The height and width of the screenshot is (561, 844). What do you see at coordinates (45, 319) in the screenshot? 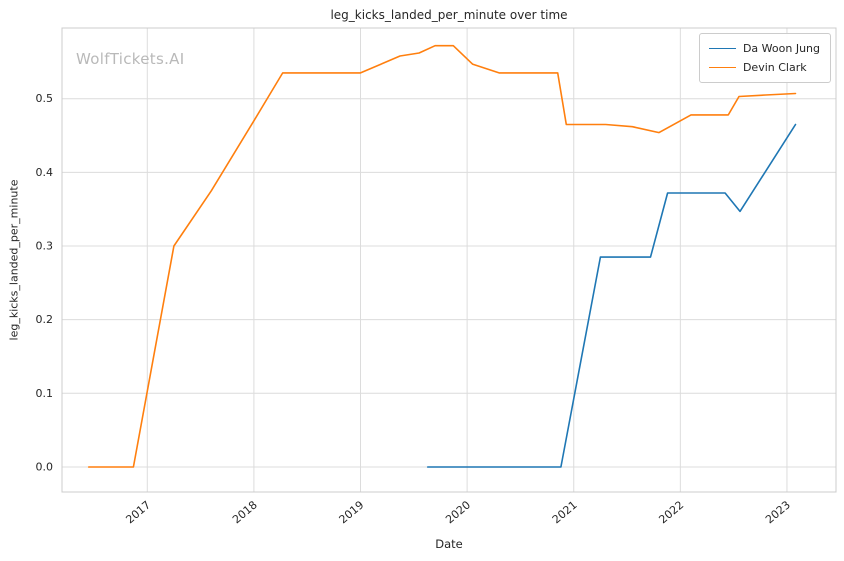
I see `y-tick-label: 0.2` at bounding box center [45, 319].